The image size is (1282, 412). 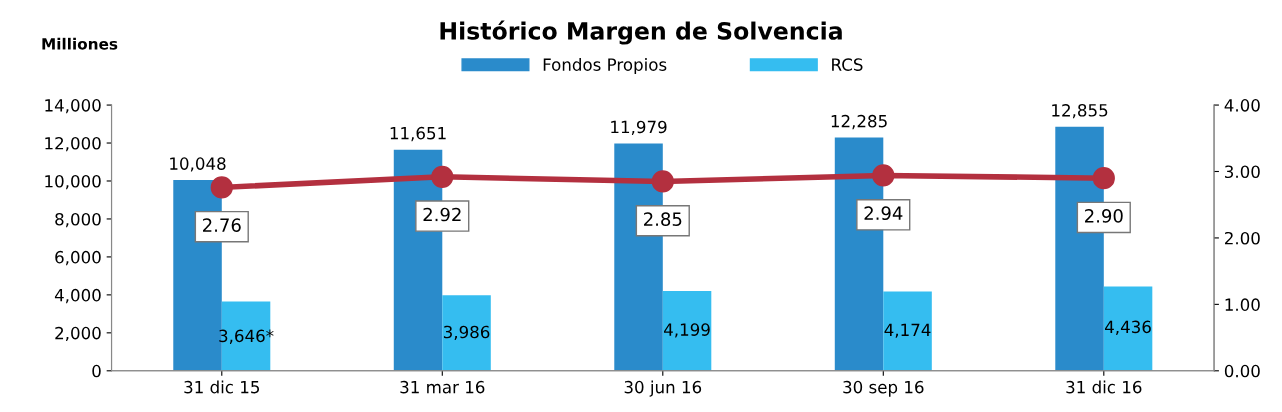 I want to click on y2-tick-label: 1.00, so click(x=1242, y=304).